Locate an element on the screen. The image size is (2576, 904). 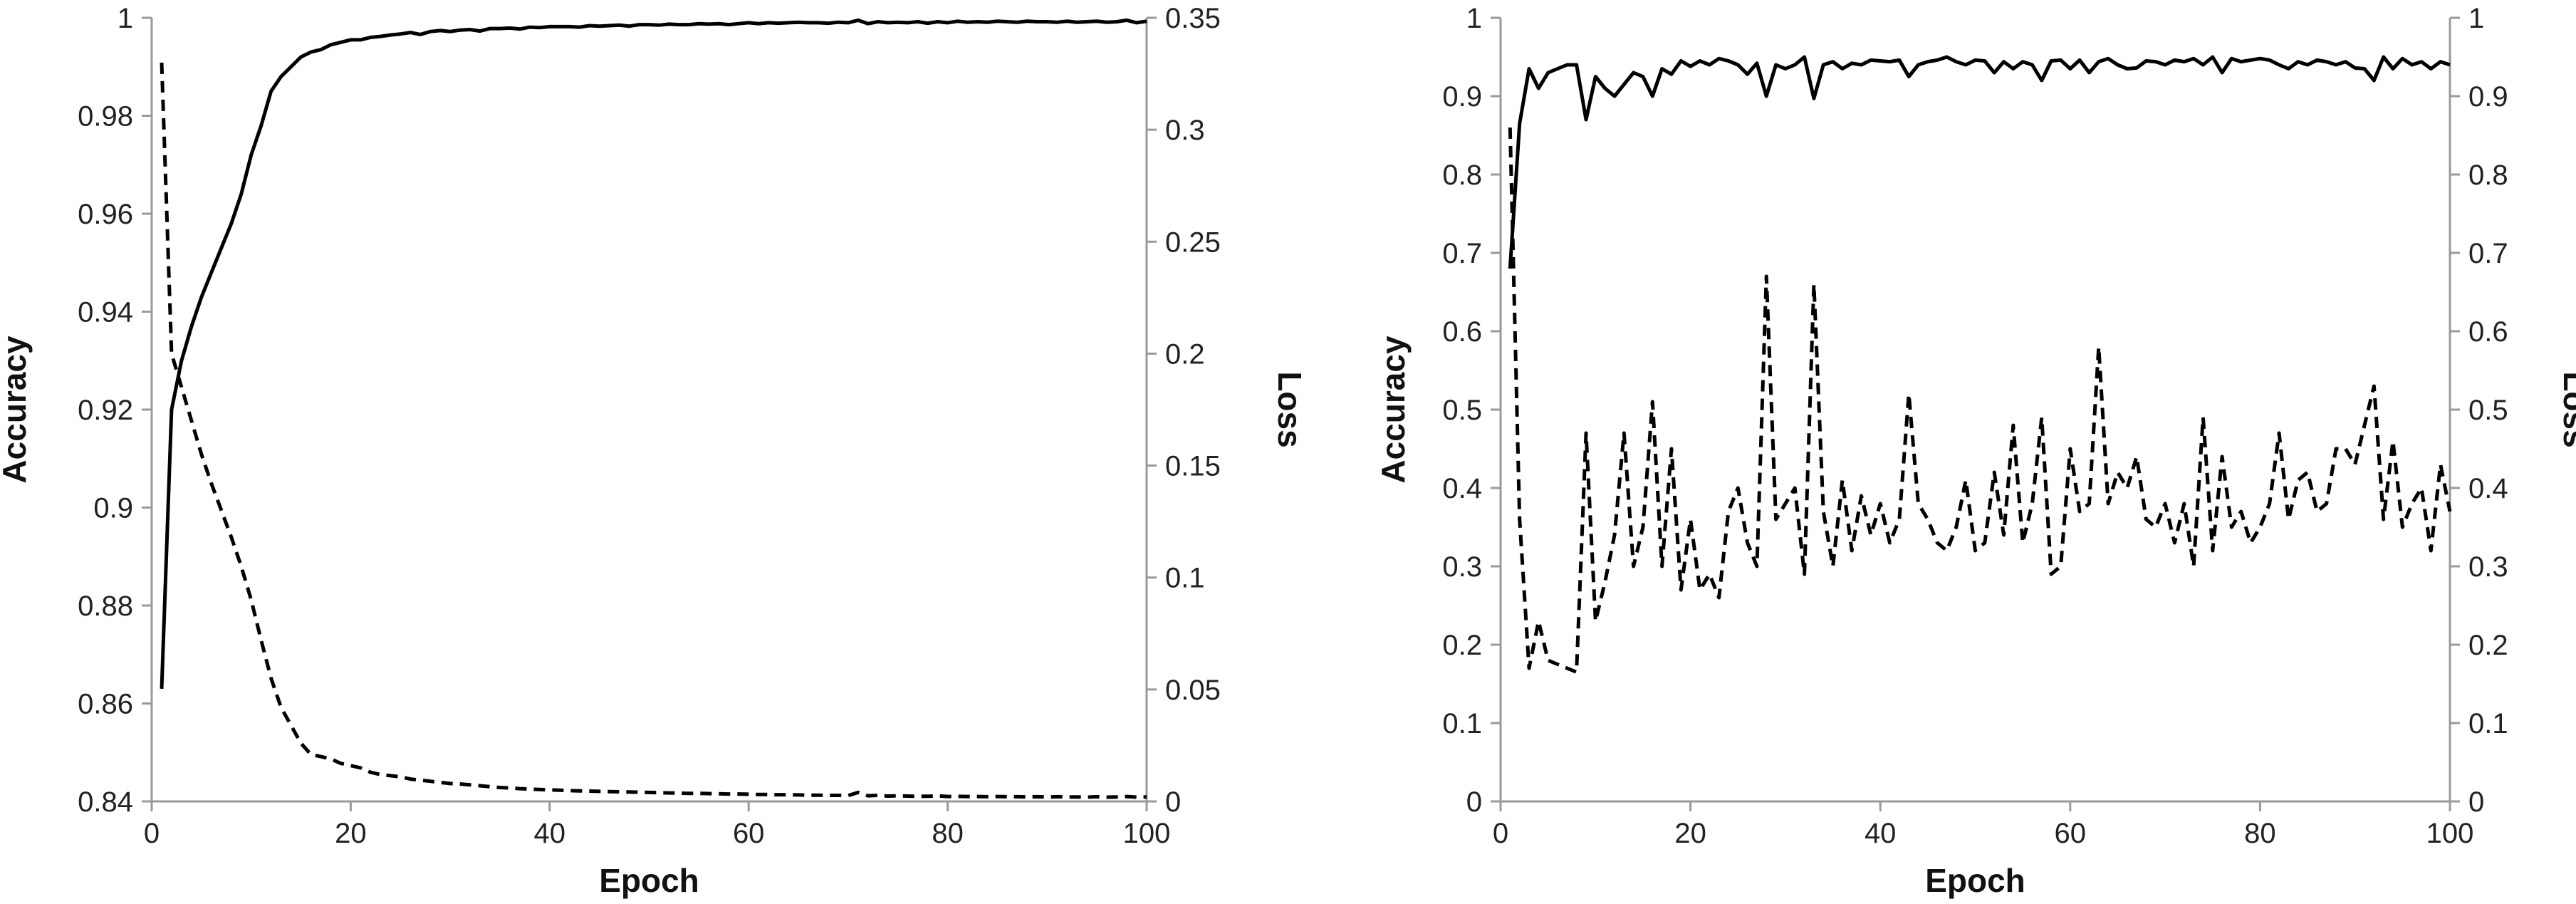
y-tick-label: 0.98 is located at coordinates (105, 117).